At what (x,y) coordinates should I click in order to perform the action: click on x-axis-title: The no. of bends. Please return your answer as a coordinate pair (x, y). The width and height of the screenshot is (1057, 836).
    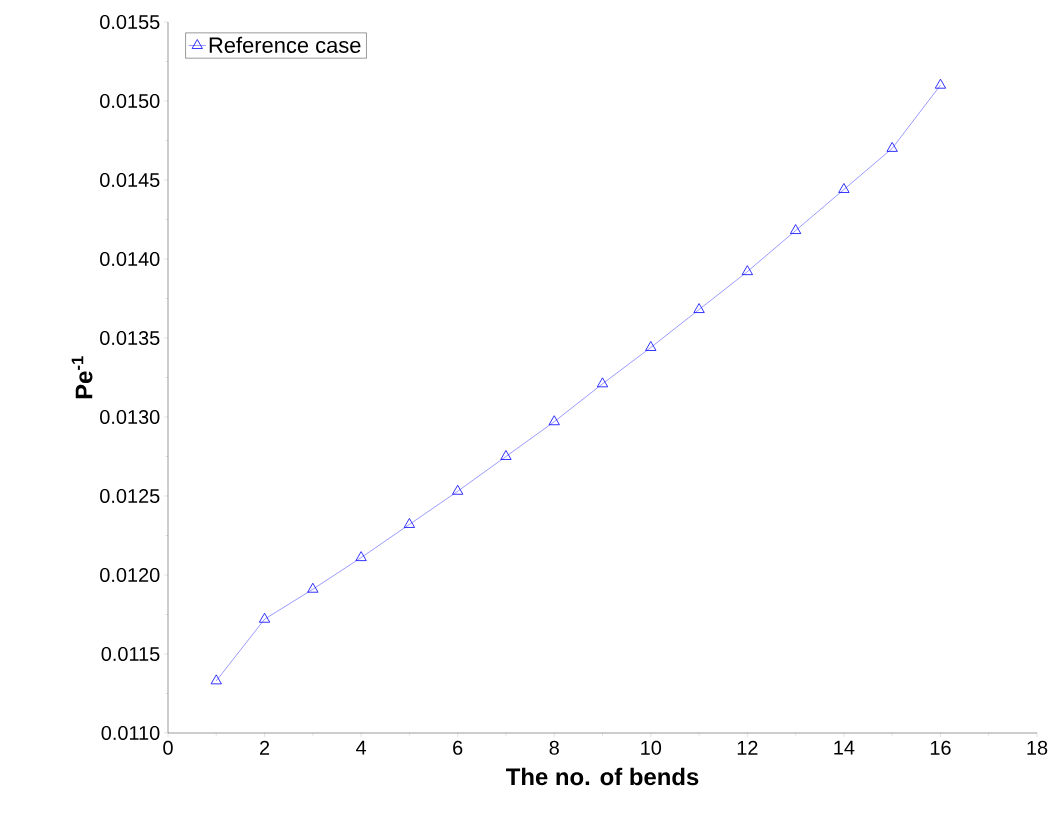
    Looking at the image, I should click on (602, 776).